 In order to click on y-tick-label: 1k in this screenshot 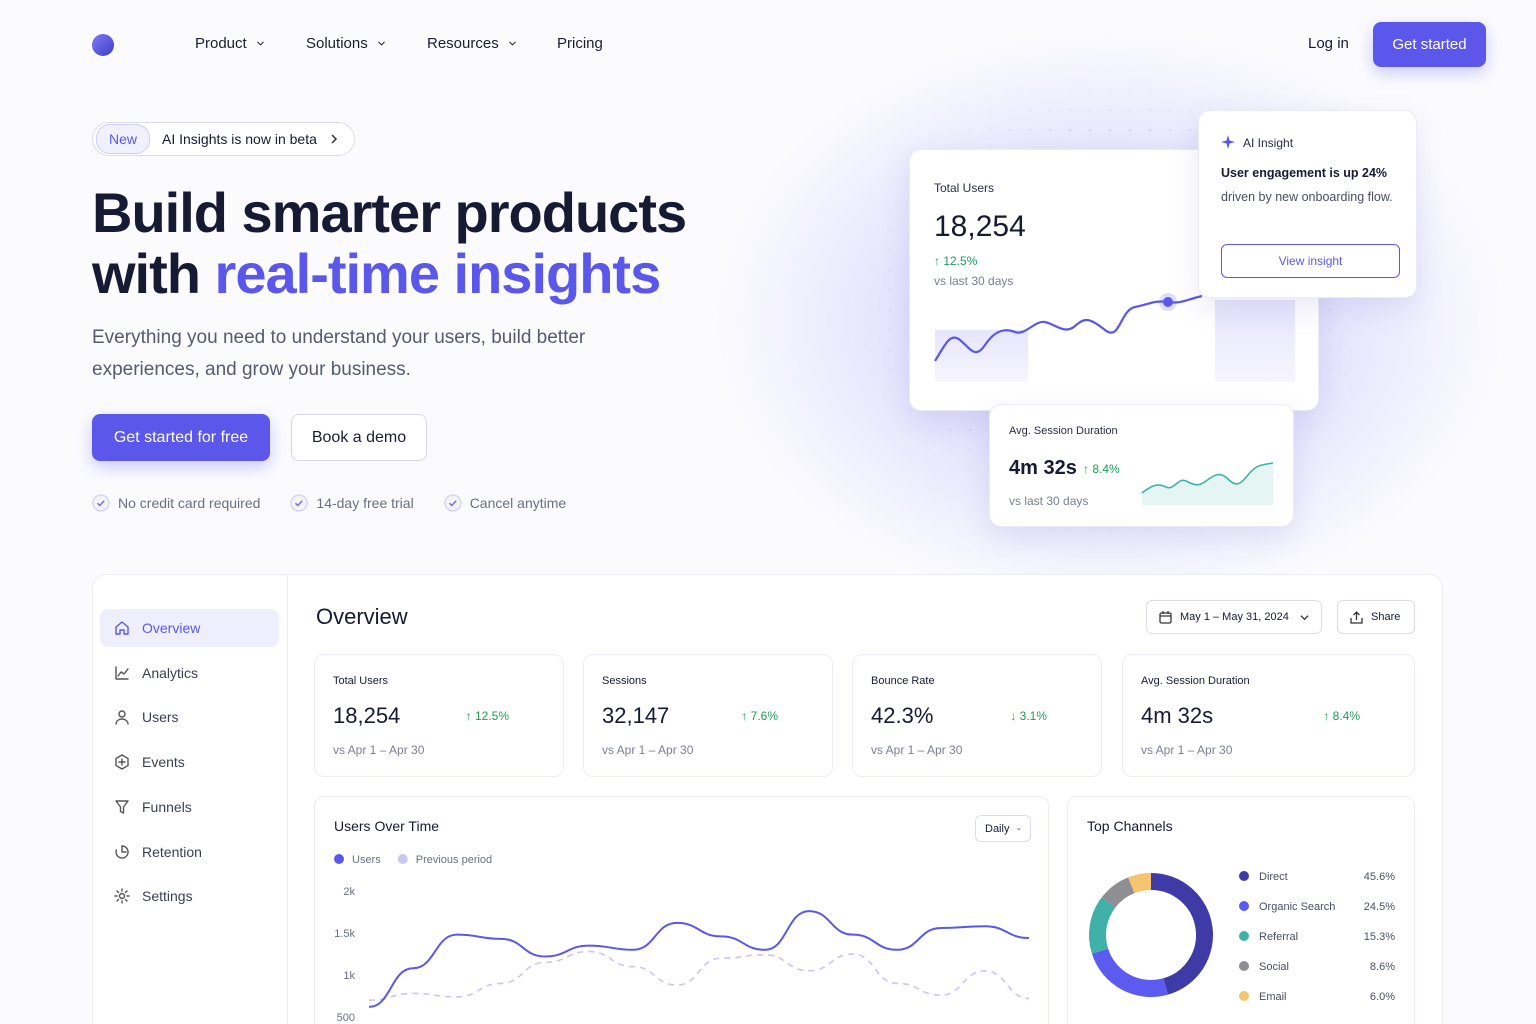, I will do `click(349, 976)`.